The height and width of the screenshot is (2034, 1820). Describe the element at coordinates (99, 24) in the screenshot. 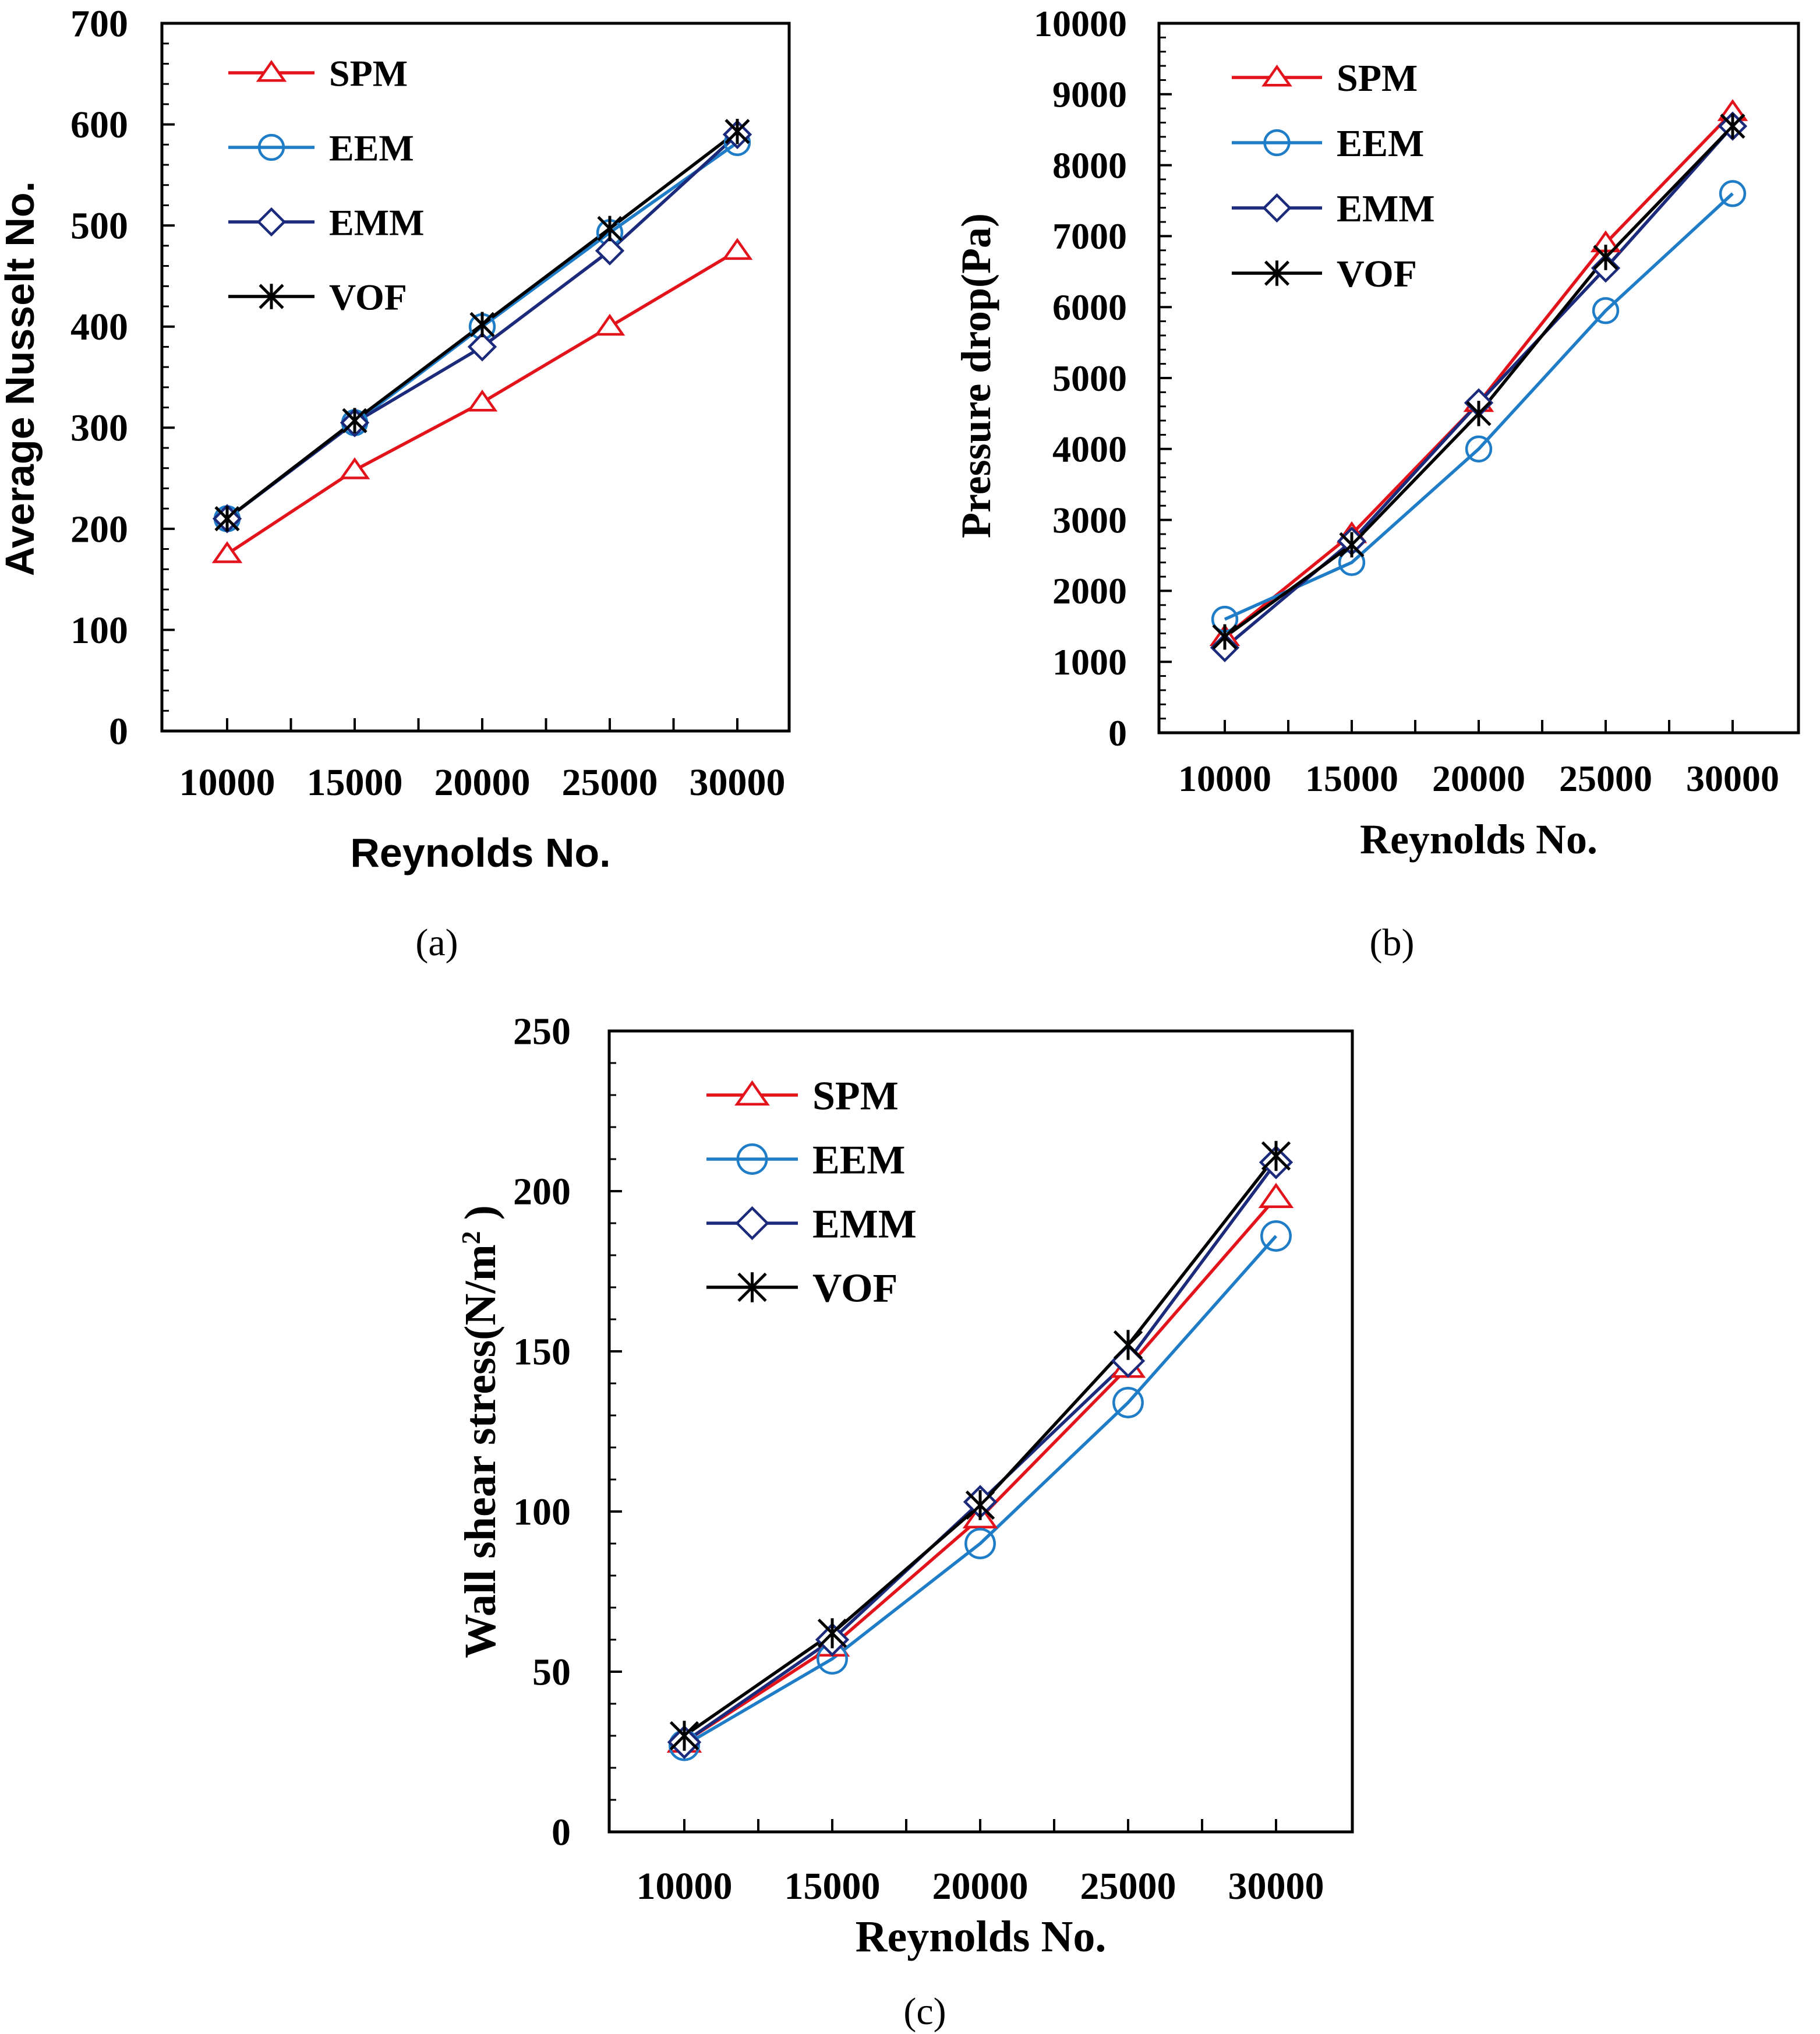

I see `y-tick-label: 700` at that location.